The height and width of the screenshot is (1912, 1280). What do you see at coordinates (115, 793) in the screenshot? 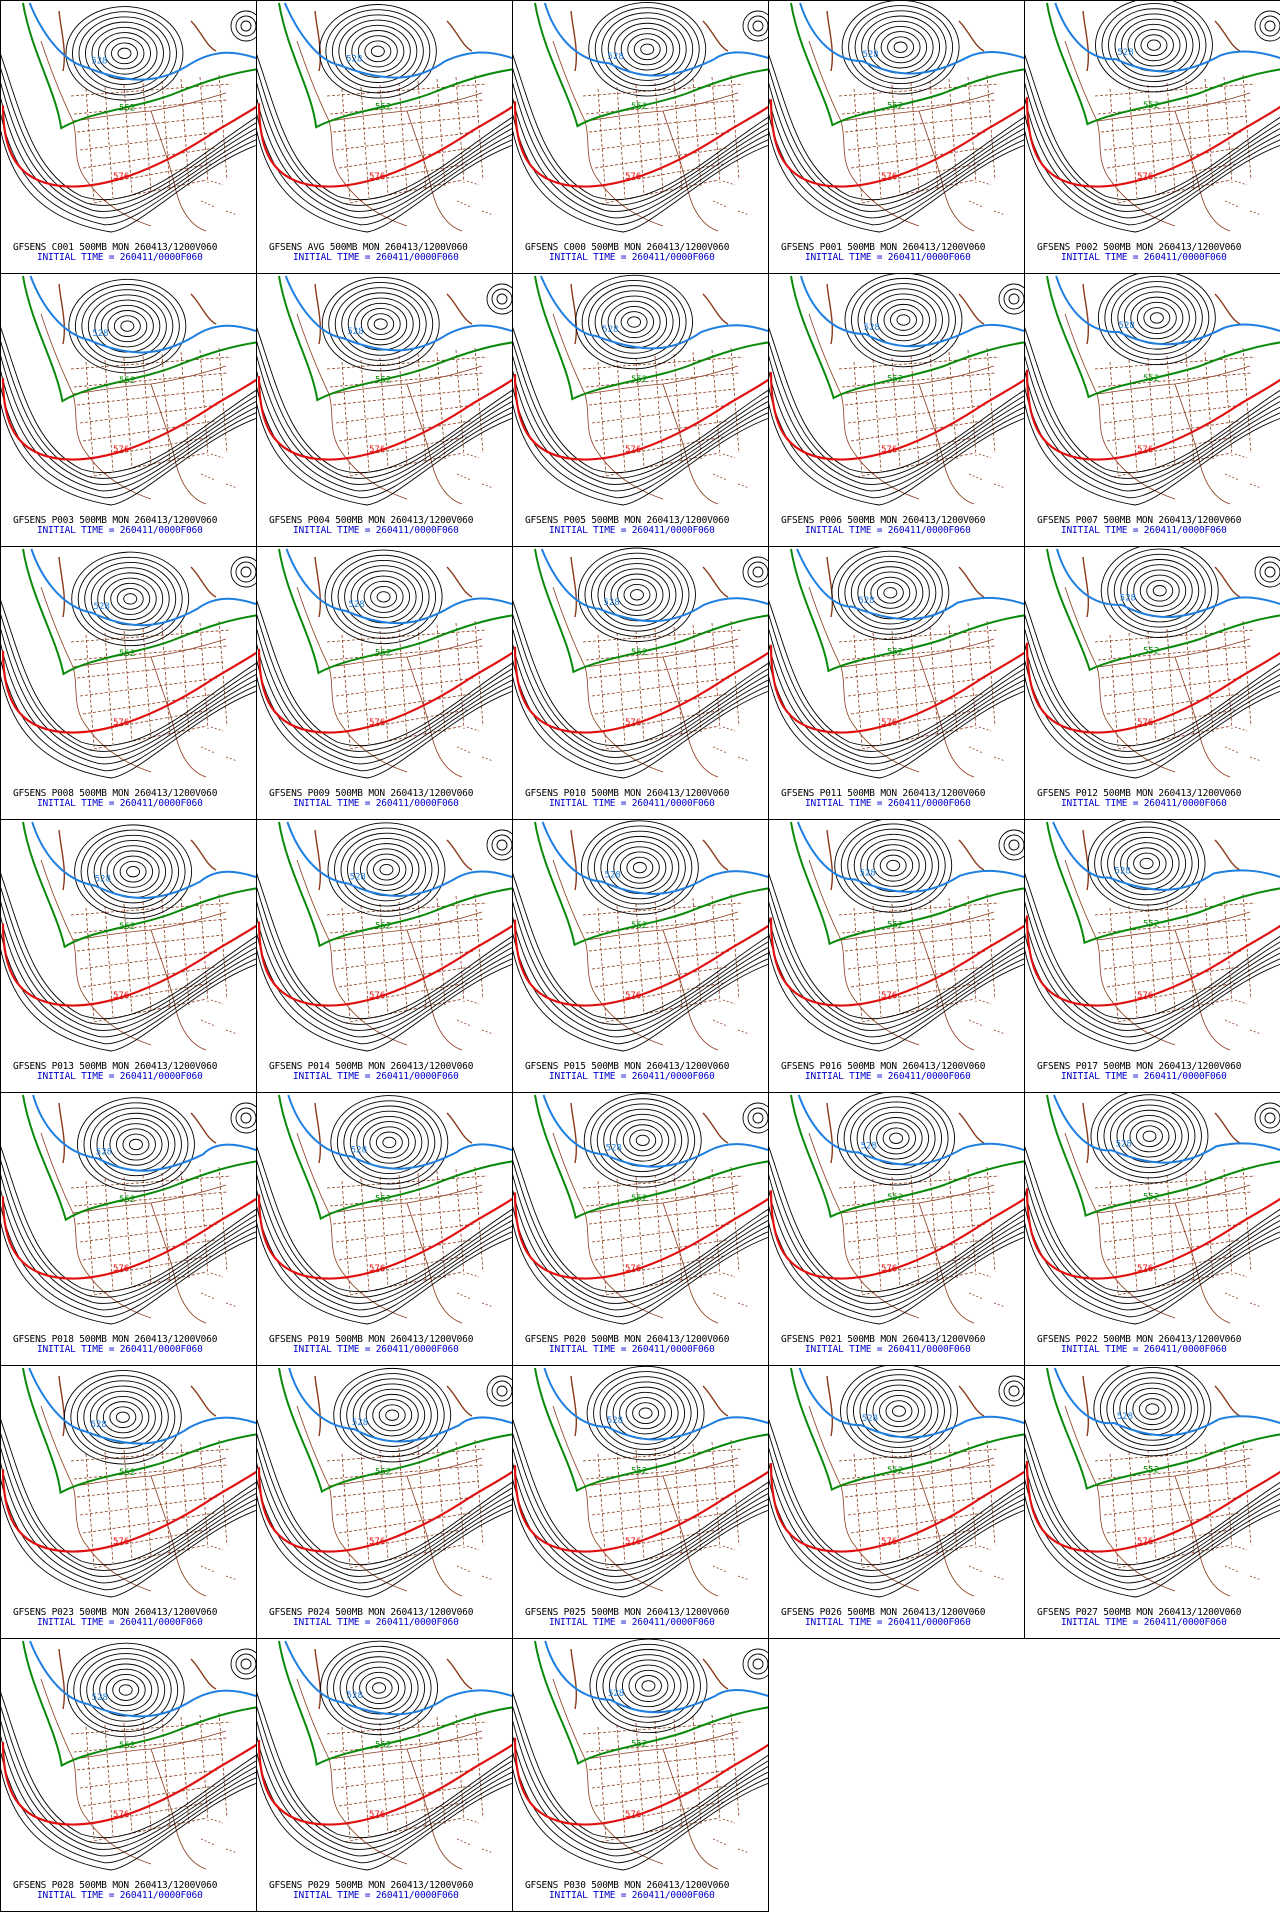
I see `panel-title: GFSENS P008 500MB MON 260413/1200V060` at bounding box center [115, 793].